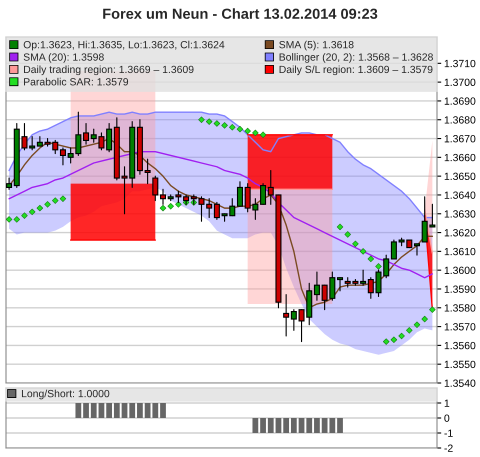  I want to click on y-tick-label: 1.3710, so click(460, 64).